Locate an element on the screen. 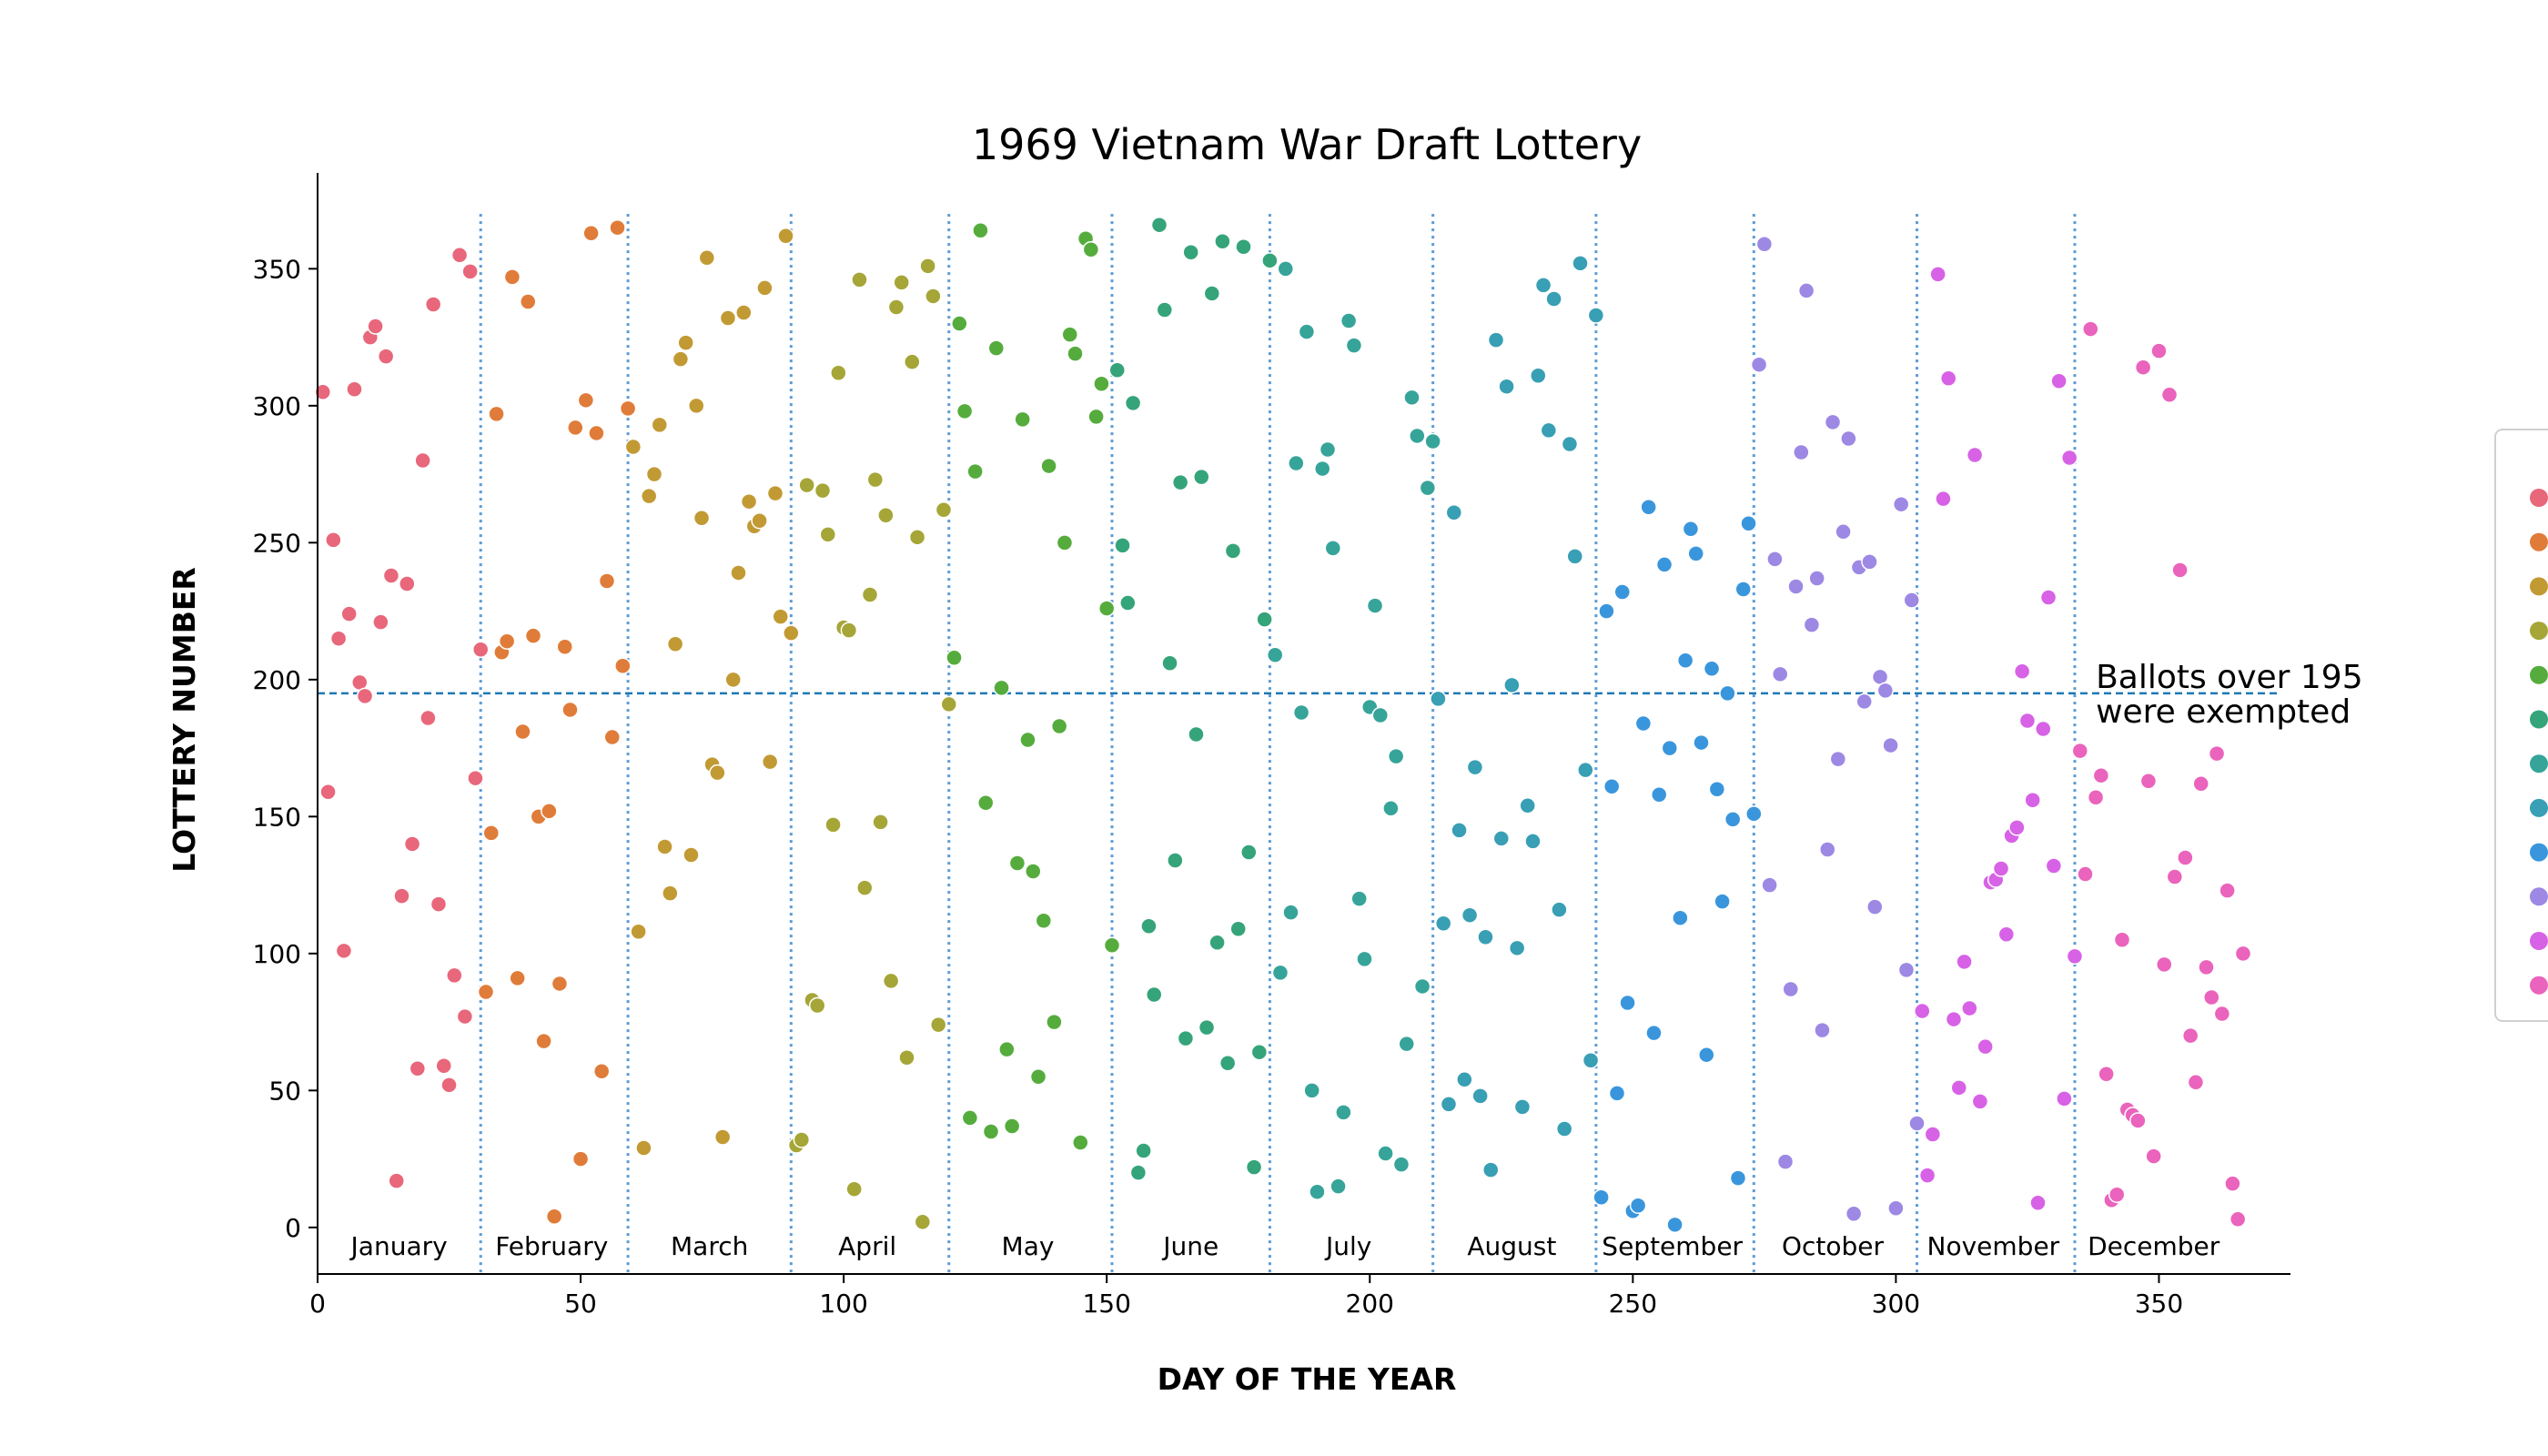 Image resolution: width=2548 pixels, height=1456 pixels. x-tick-label: 300 is located at coordinates (1896, 1304).